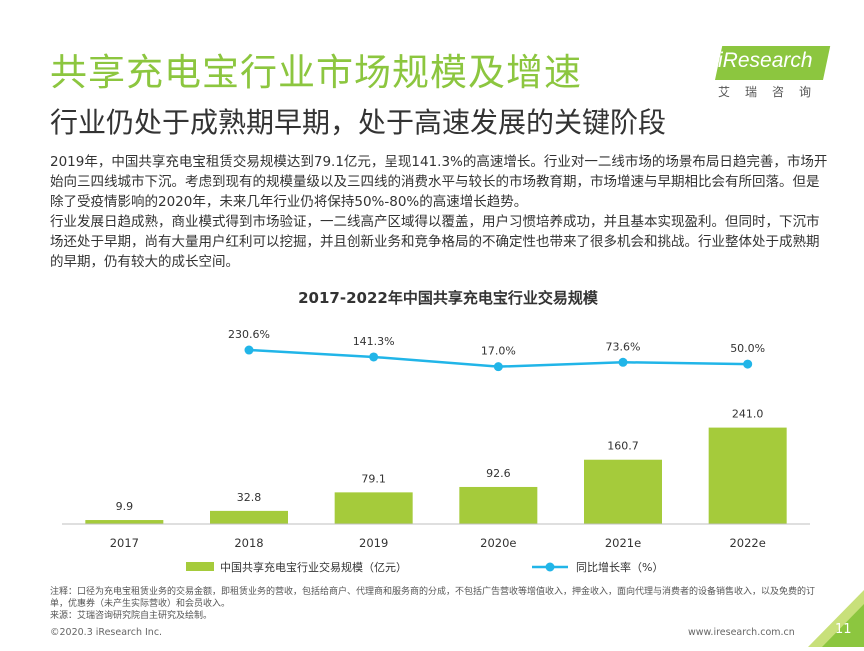  What do you see at coordinates (498, 351) in the screenshot?
I see `growth-label-2020e: 17.0%` at bounding box center [498, 351].